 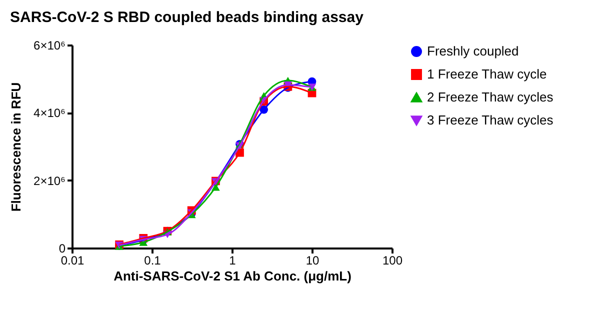 I want to click on x-tick-label: 1, so click(x=232, y=261).